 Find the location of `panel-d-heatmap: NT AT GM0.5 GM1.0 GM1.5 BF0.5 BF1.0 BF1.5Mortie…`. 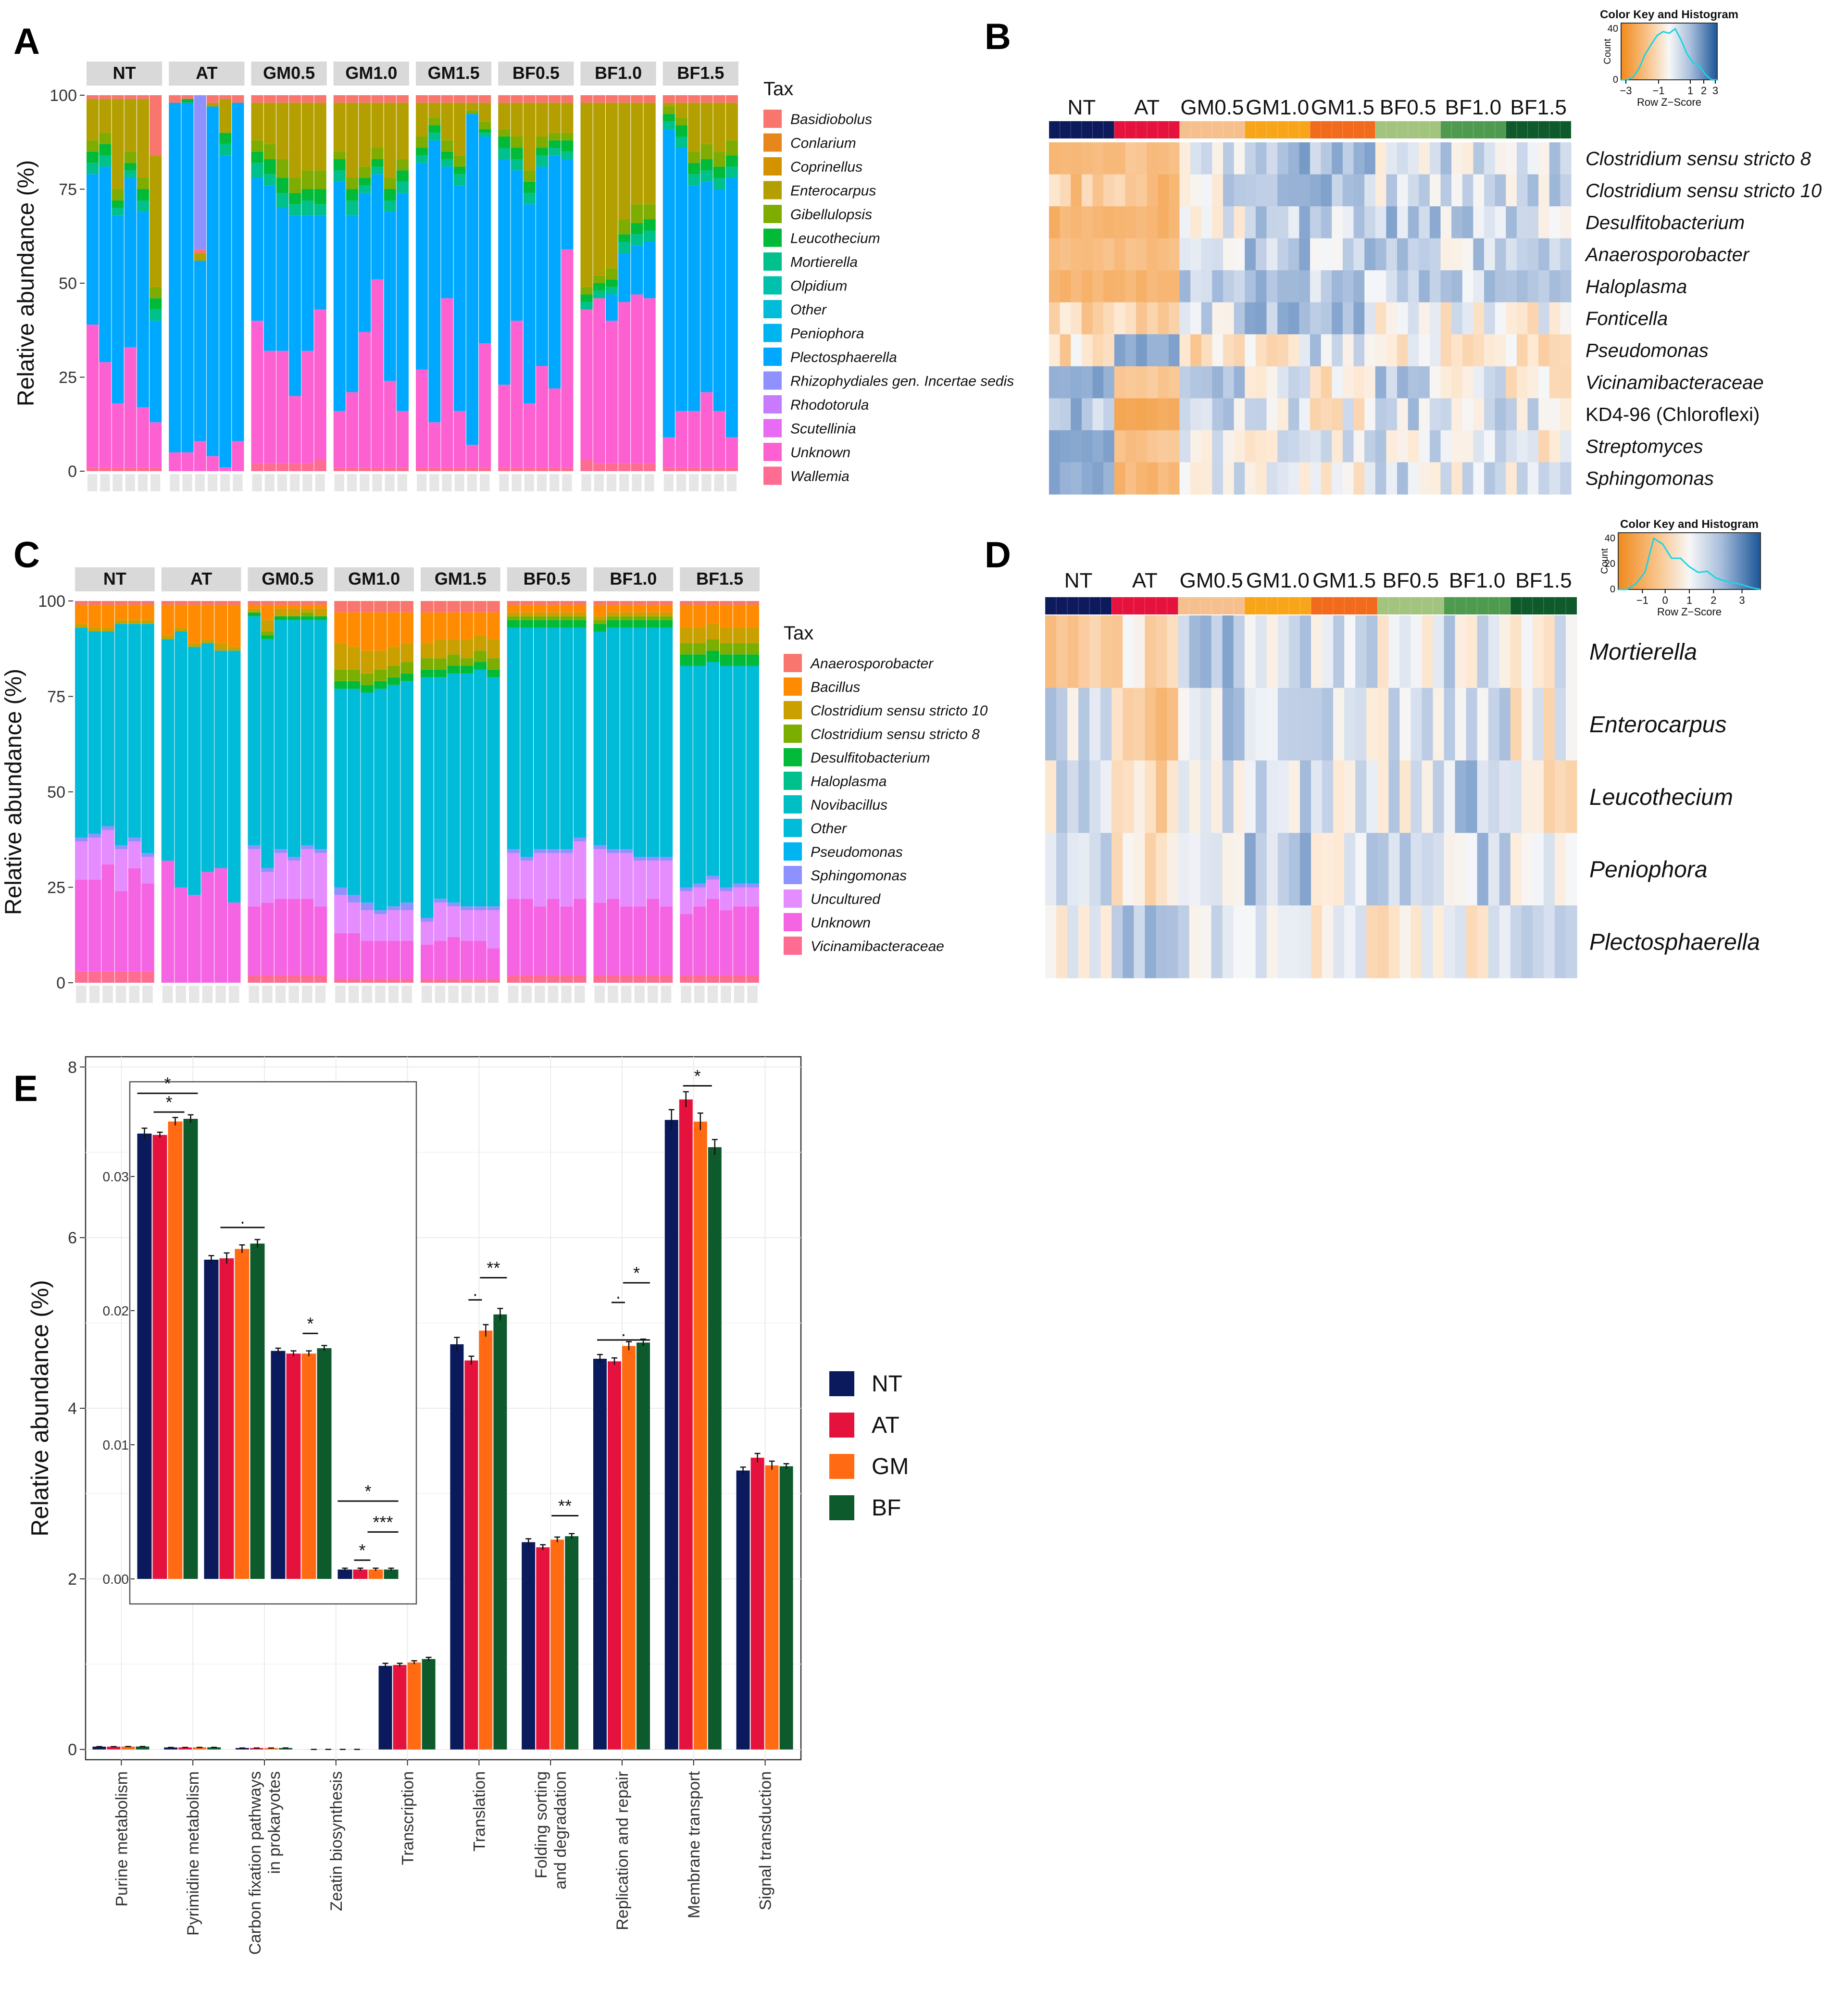

panel-d-heatmap: NT AT GM0.5 GM1.0 GM1.5 BF0.5 BF1.0 BF1.5Mortie… is located at coordinates (1403, 748).